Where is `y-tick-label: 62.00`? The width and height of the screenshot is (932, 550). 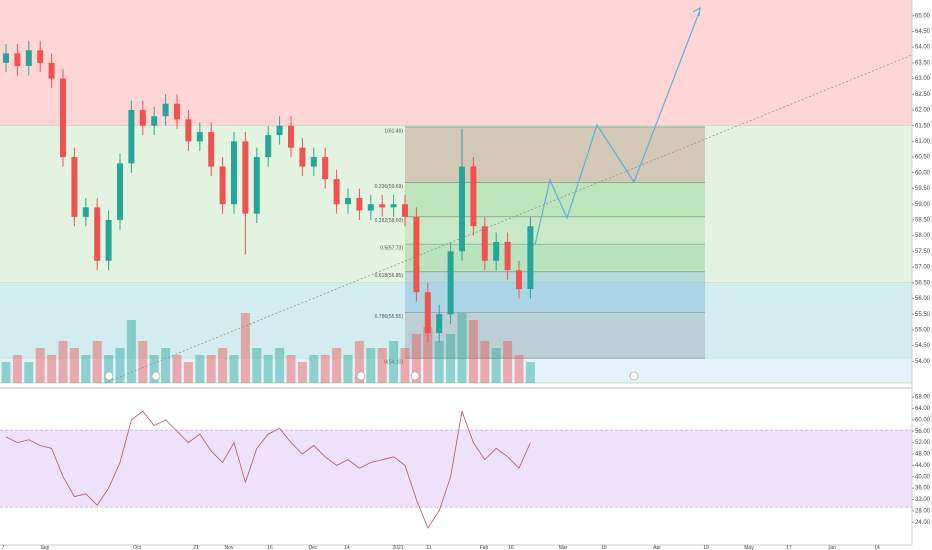
y-tick-label: 62.00 is located at coordinates (923, 111).